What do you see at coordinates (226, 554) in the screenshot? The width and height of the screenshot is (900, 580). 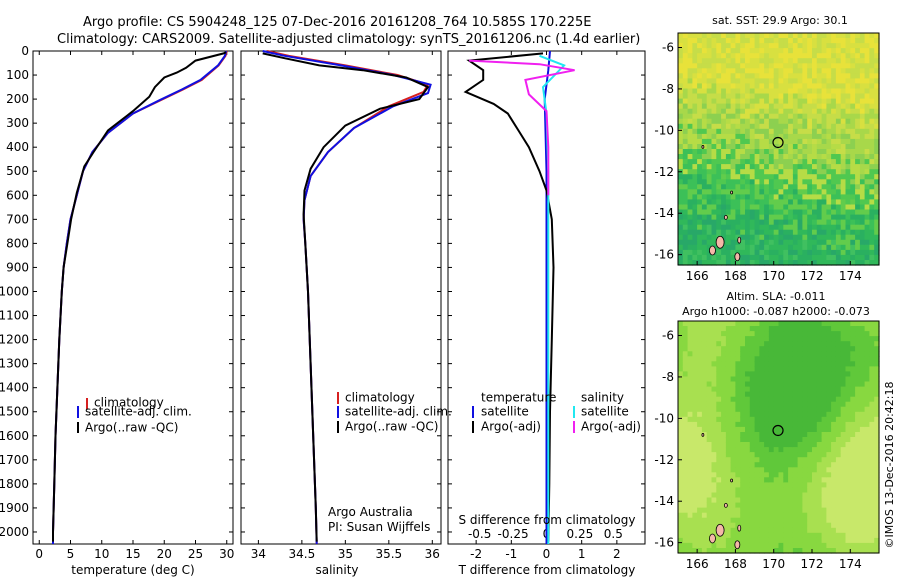 I see `x-tick-label: 30` at bounding box center [226, 554].